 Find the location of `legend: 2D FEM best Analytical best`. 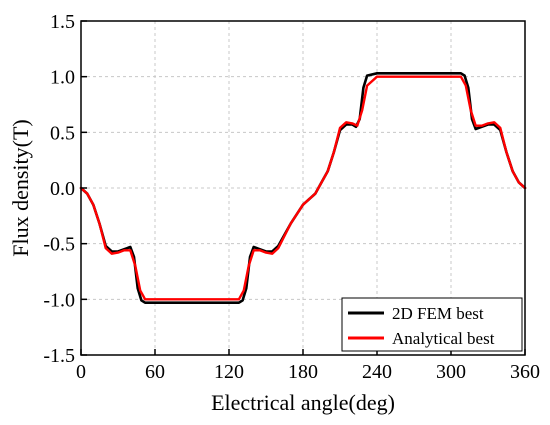

legend: 2D FEM best Analytical best is located at coordinates (432, 324).